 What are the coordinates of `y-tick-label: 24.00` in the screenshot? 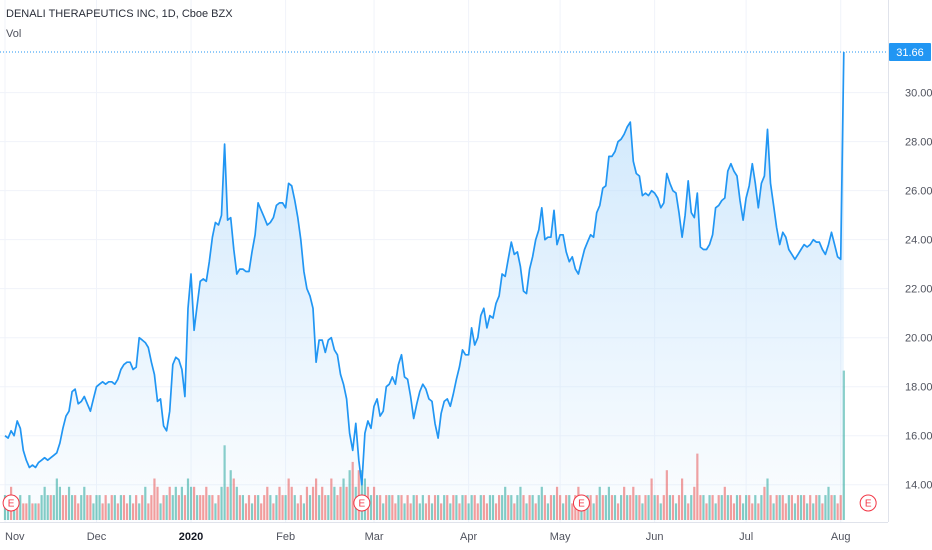 It's located at (918, 241).